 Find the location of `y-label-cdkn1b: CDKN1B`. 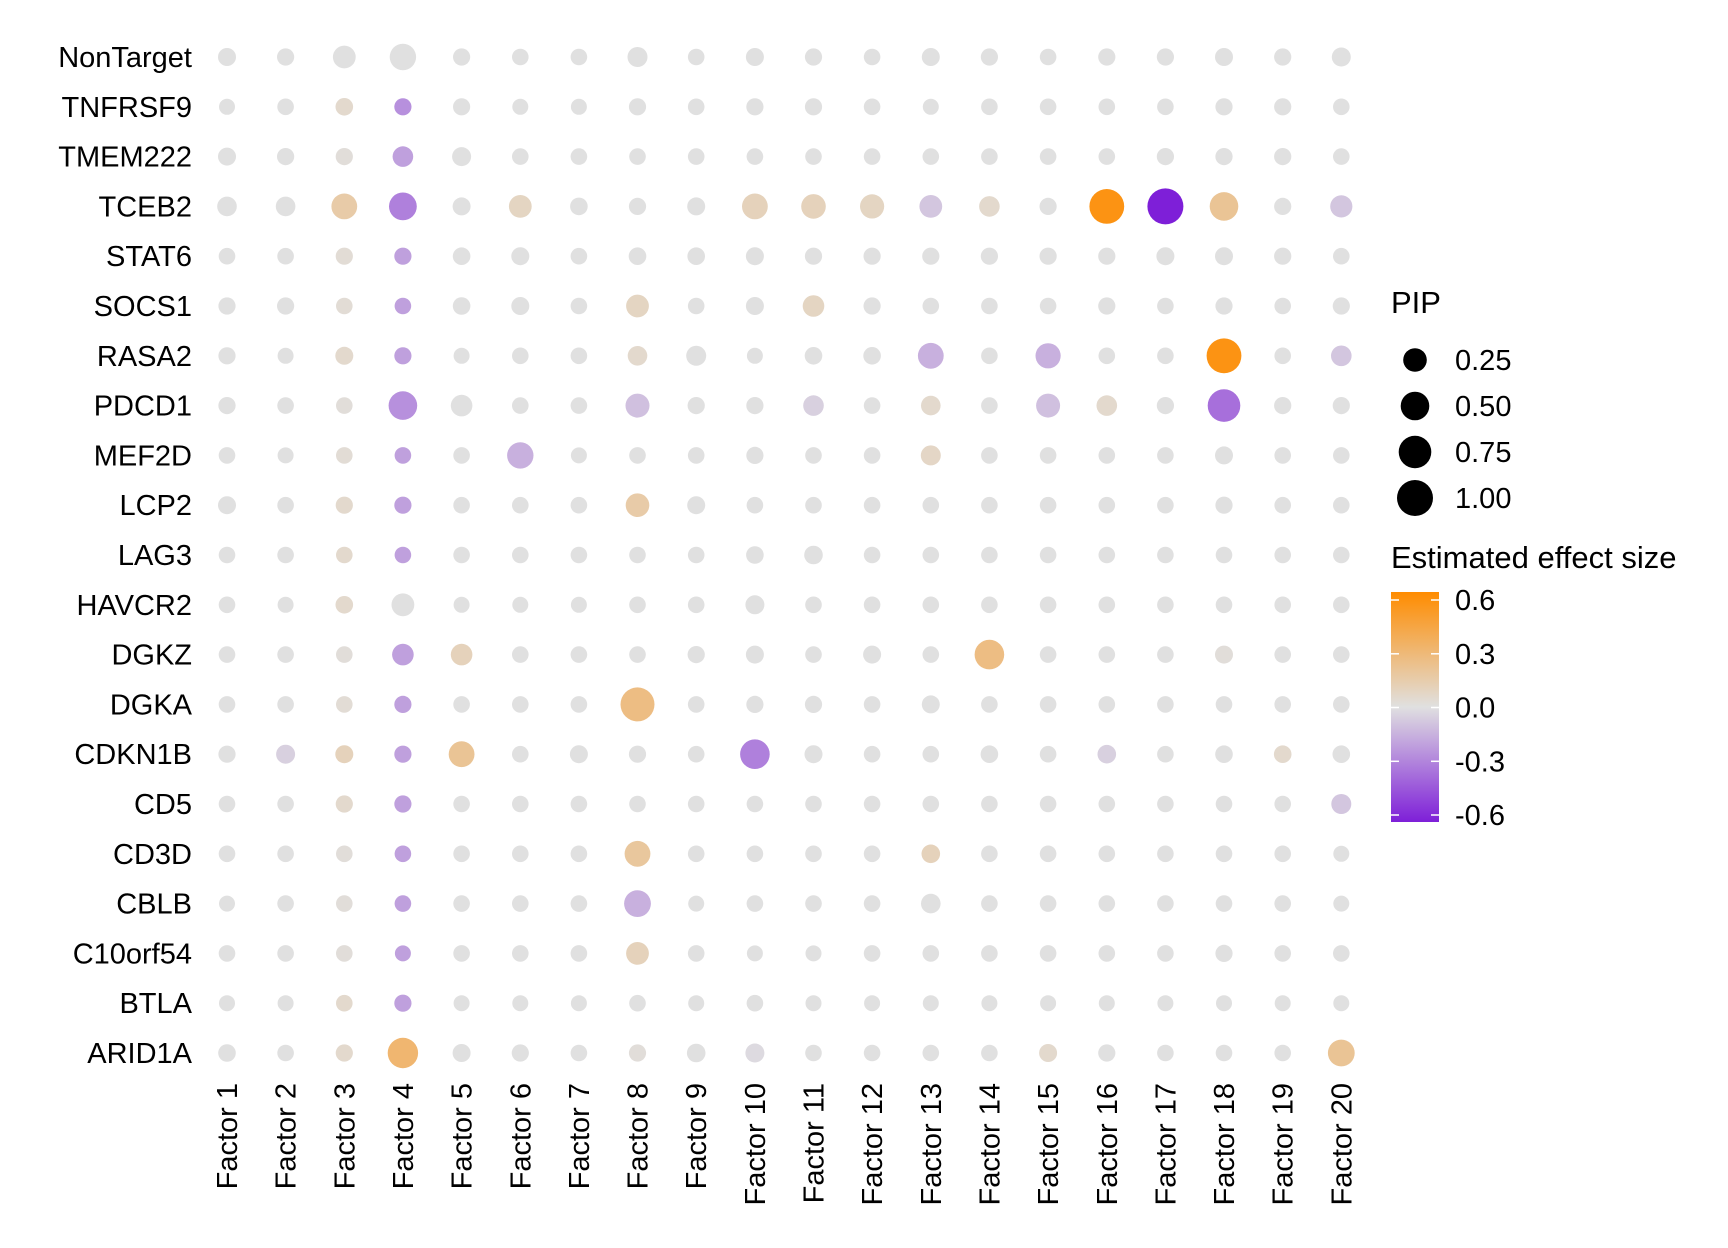

y-label-cdkn1b: CDKN1B is located at coordinates (133, 755).